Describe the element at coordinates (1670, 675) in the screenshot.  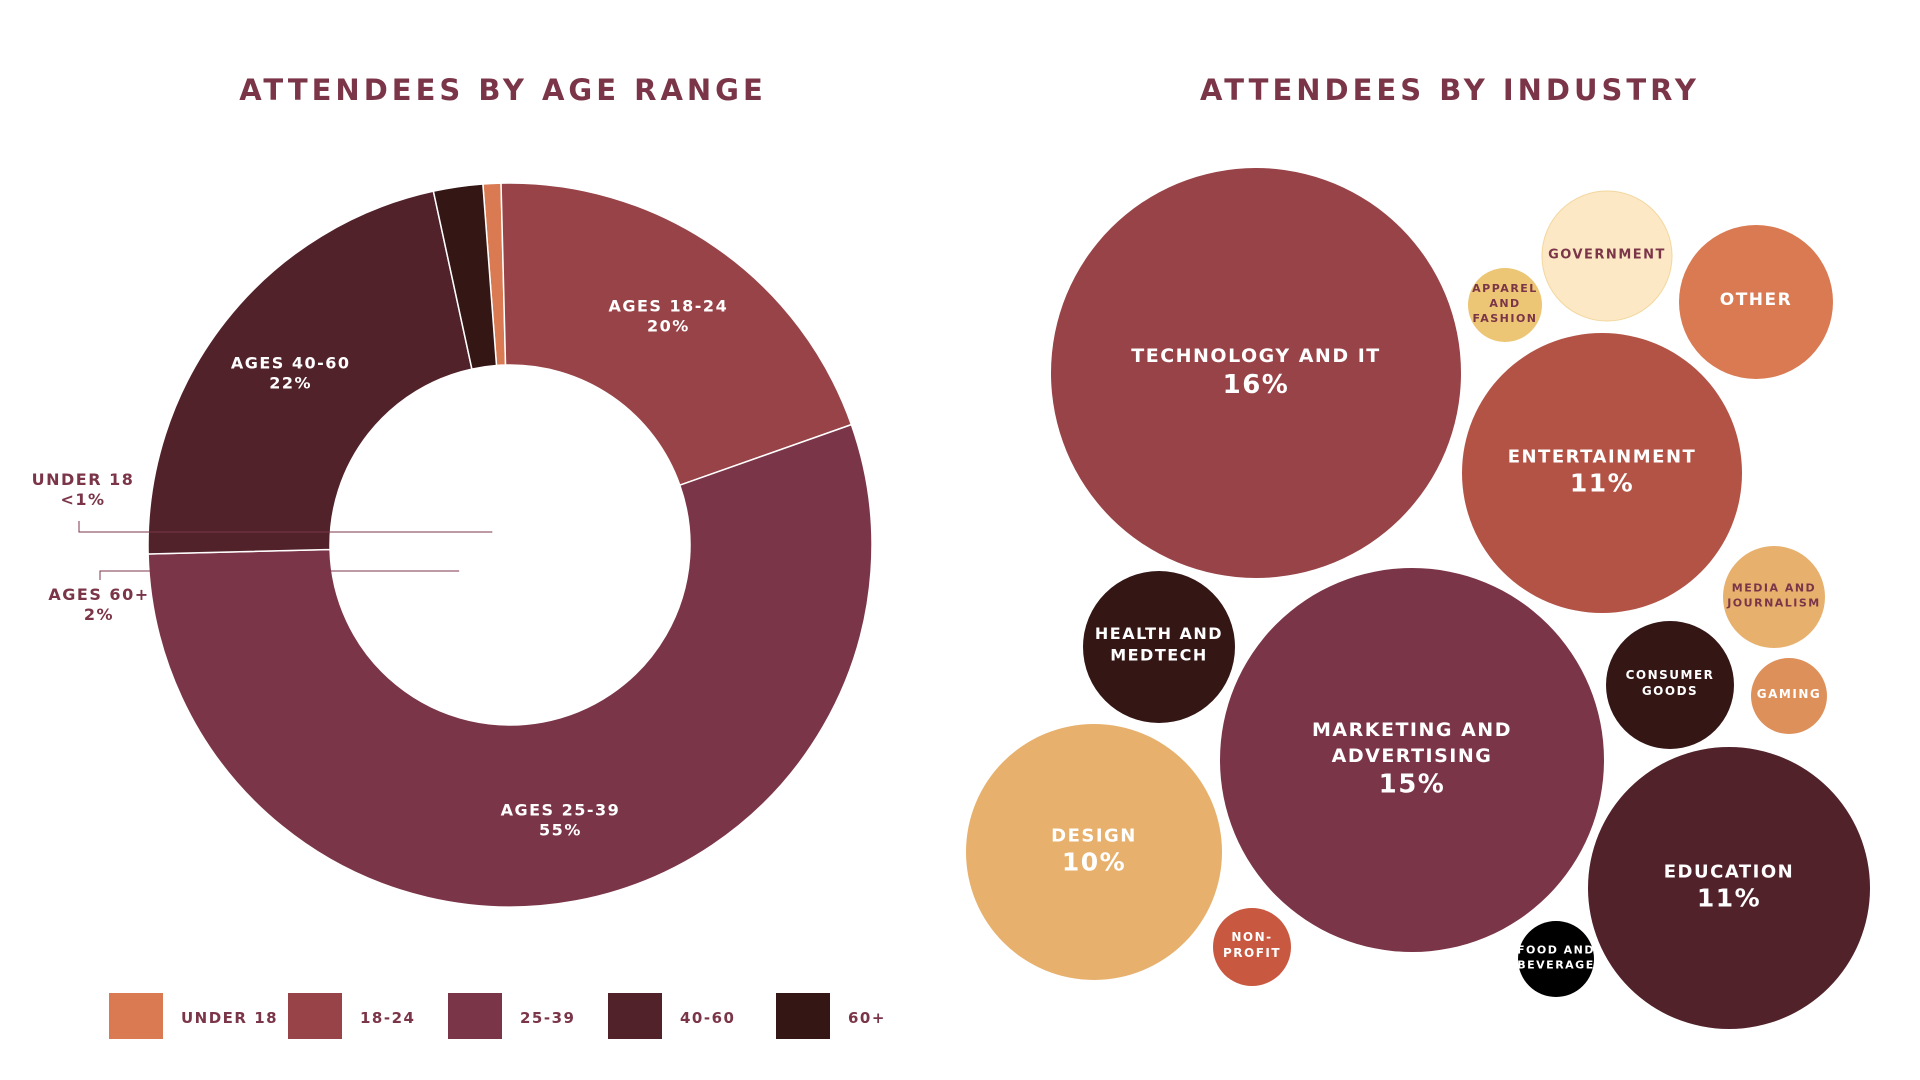
I see `bubble-label: CONSUMER` at that location.